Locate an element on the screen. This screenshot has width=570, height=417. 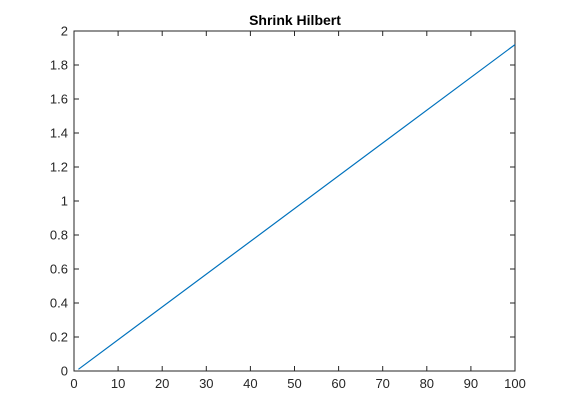
x-tick-label: 40 is located at coordinates (250, 383).